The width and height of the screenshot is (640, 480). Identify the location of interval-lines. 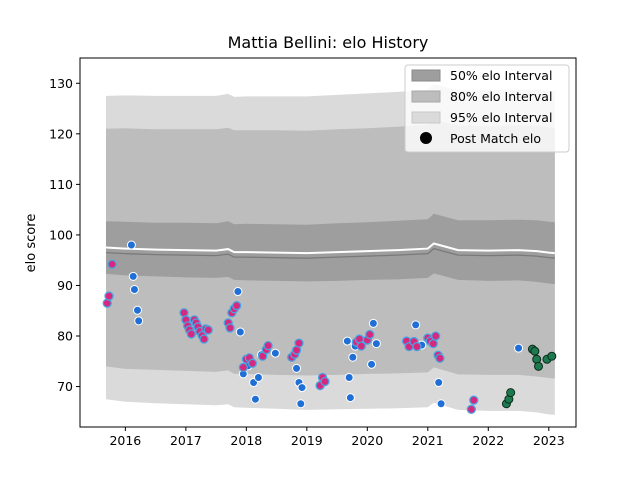
(330, 250).